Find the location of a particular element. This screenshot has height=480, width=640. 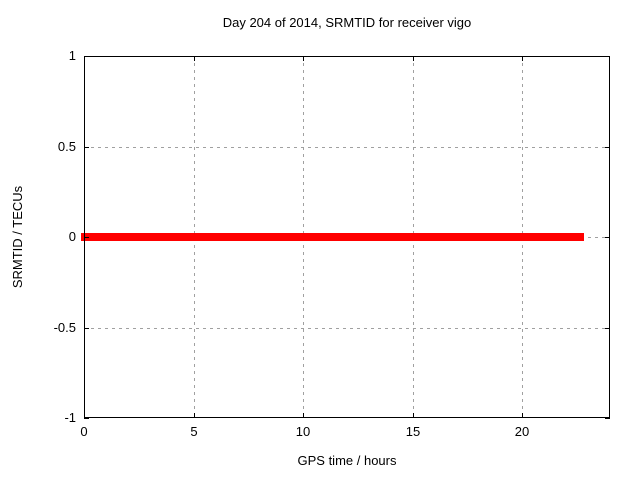

y-tick-label: 1 is located at coordinates (72, 55).